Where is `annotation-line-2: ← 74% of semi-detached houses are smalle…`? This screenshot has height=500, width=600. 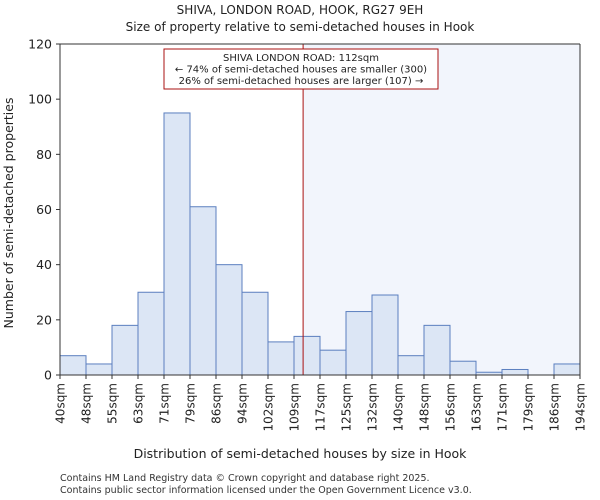
annotation-line-2: ← 74% of semi-detached houses are smalle… is located at coordinates (301, 70).